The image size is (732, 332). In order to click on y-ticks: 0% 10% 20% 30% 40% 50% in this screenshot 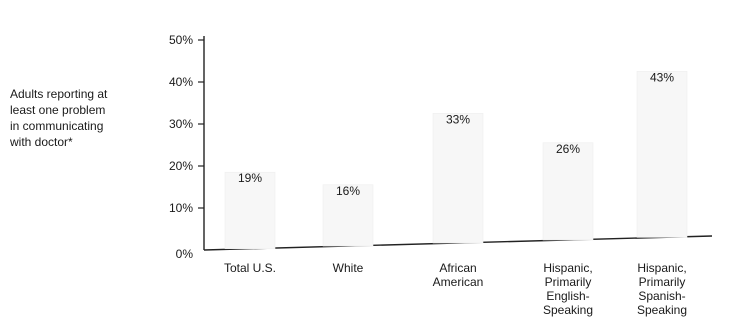, I will do `click(186, 147)`.